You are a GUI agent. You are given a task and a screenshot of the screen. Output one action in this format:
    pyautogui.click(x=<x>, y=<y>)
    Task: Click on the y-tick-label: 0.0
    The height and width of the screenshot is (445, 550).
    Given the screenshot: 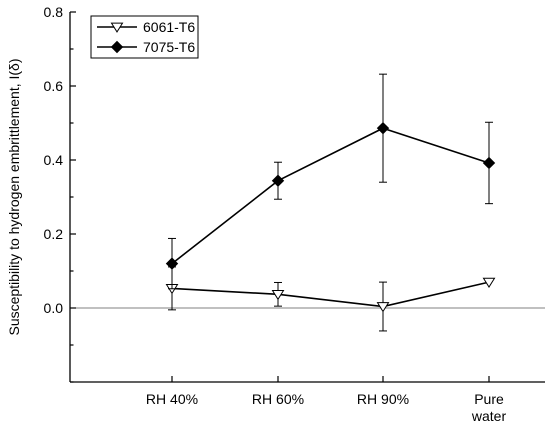 What is the action you would take?
    pyautogui.click(x=54, y=308)
    